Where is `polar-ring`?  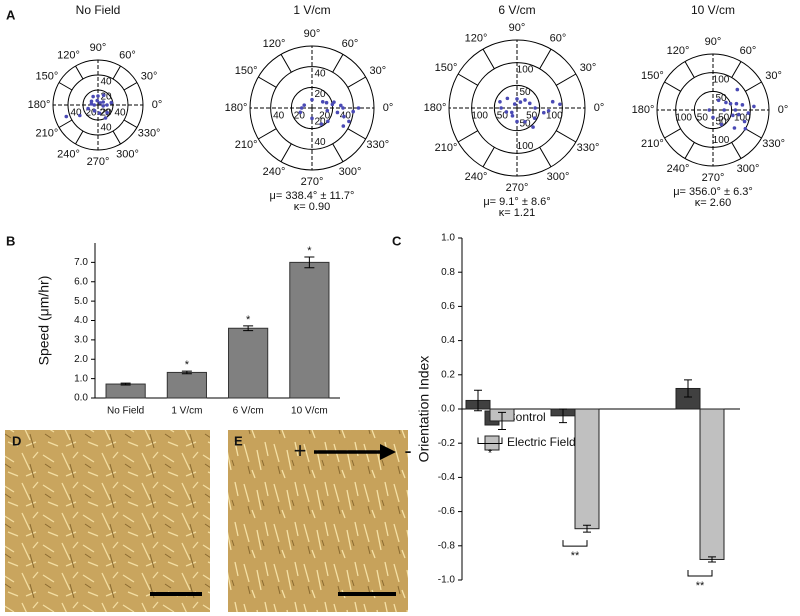
polar-ring is located at coordinates (517, 108).